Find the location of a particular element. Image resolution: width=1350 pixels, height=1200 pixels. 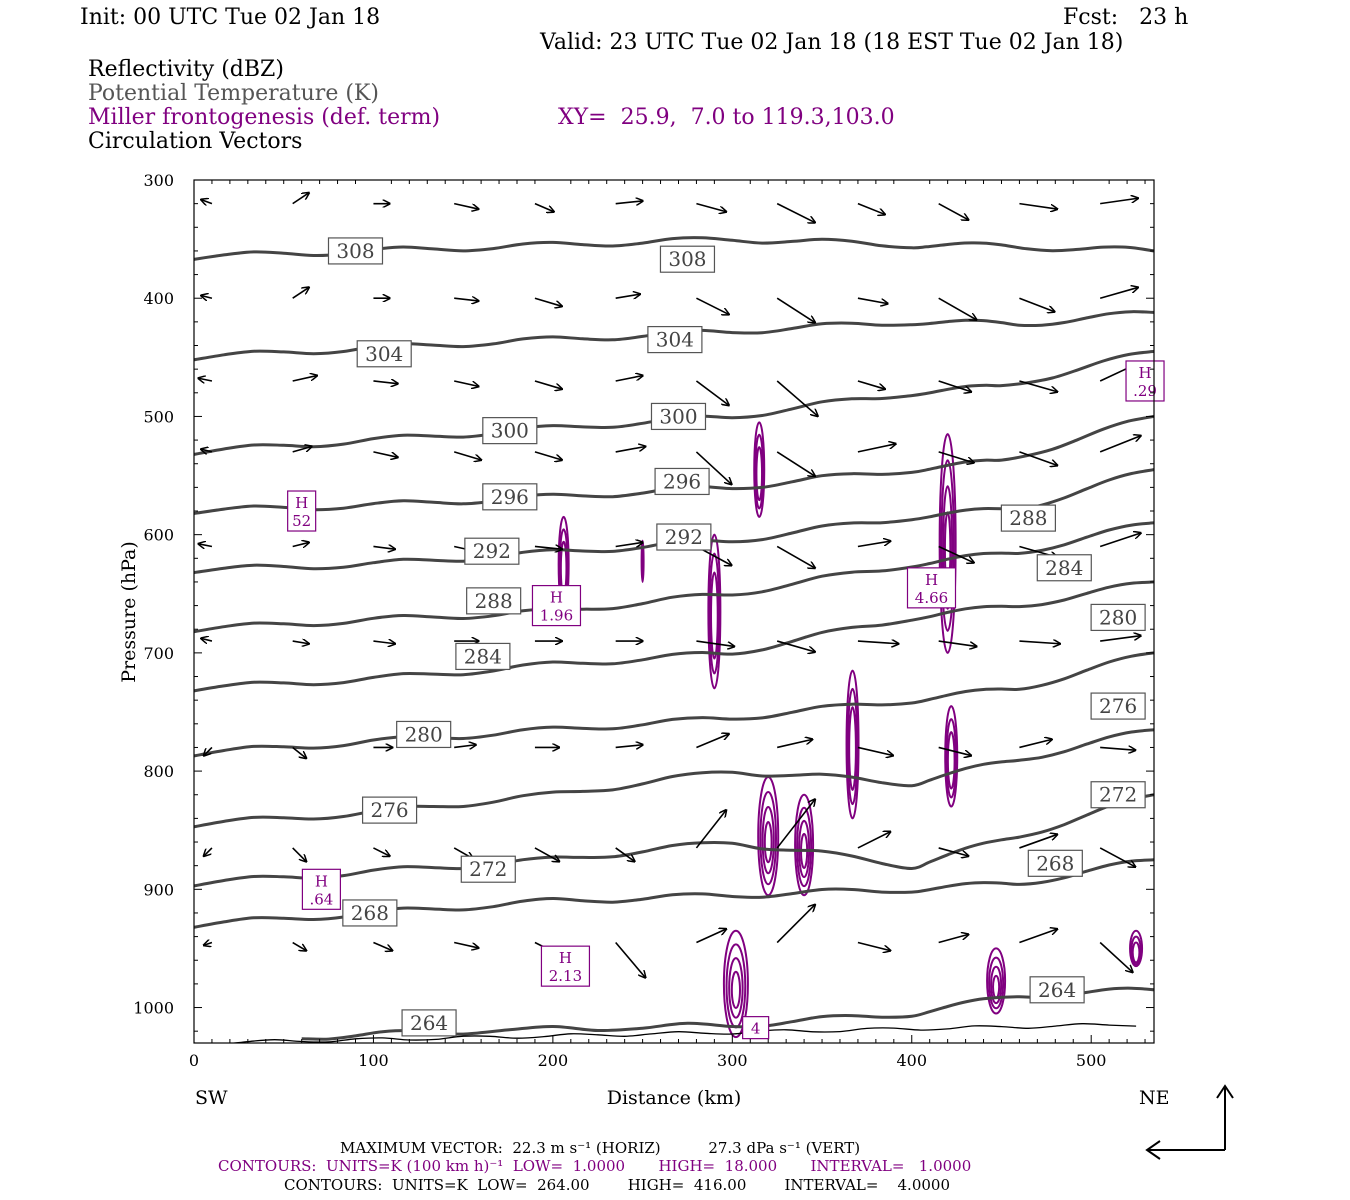

isentrope-label: 276 is located at coordinates (389, 810).